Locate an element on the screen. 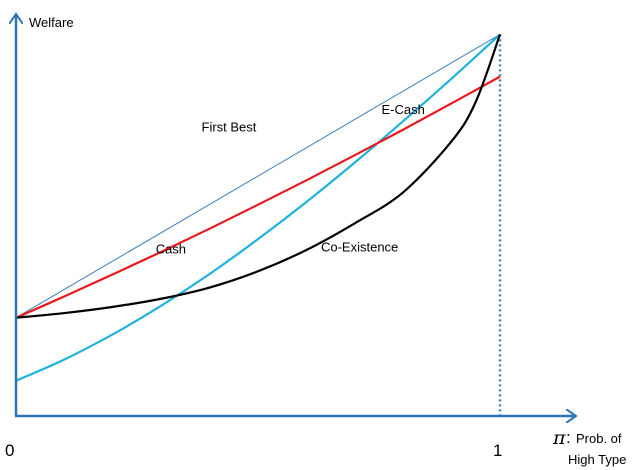  curve-label-first-best: First Best is located at coordinates (229, 127).